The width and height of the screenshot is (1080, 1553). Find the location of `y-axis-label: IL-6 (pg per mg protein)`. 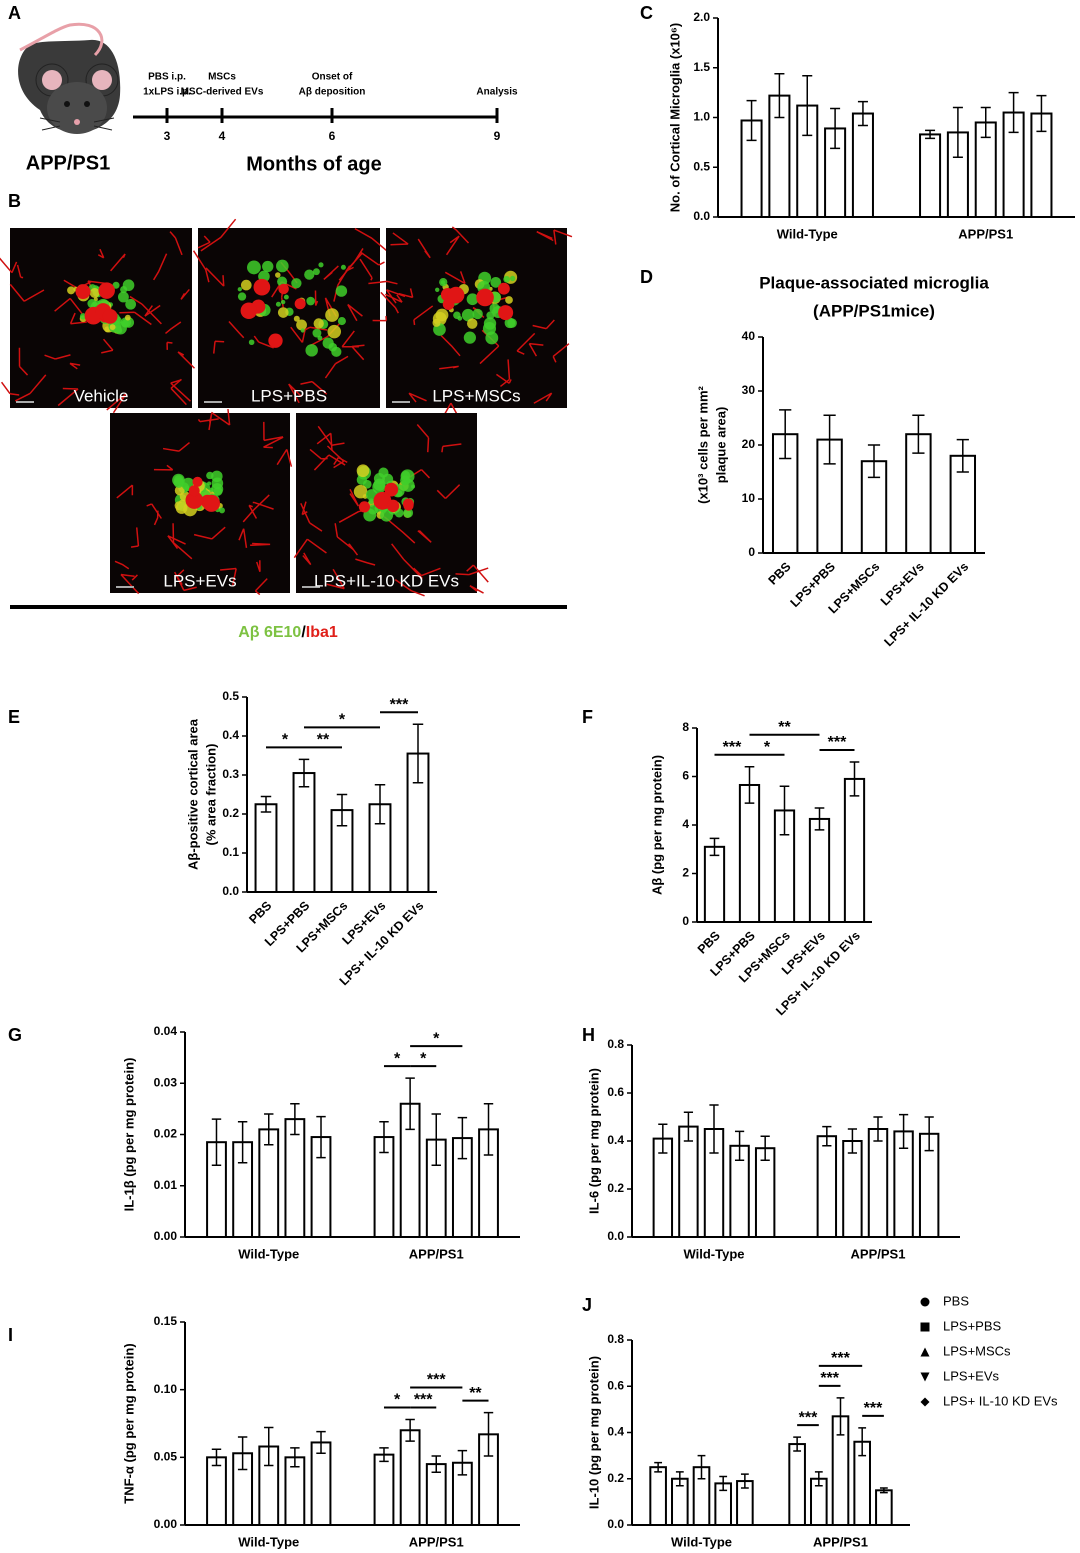

y-axis-label: IL-6 (pg per mg protein) is located at coordinates (593, 1141).